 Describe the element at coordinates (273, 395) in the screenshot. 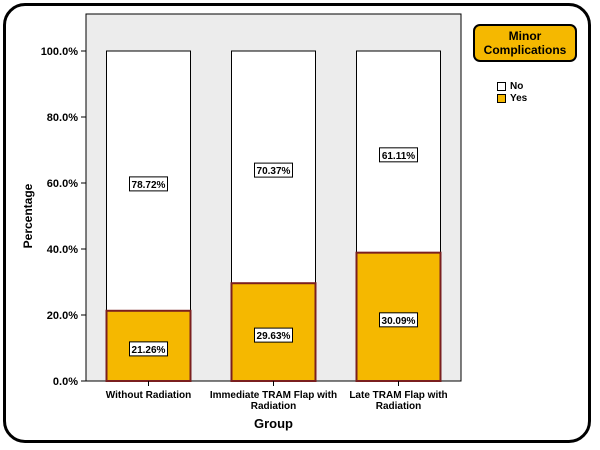

I see `x-tick-label: Immediate TRAM Flap with` at that location.